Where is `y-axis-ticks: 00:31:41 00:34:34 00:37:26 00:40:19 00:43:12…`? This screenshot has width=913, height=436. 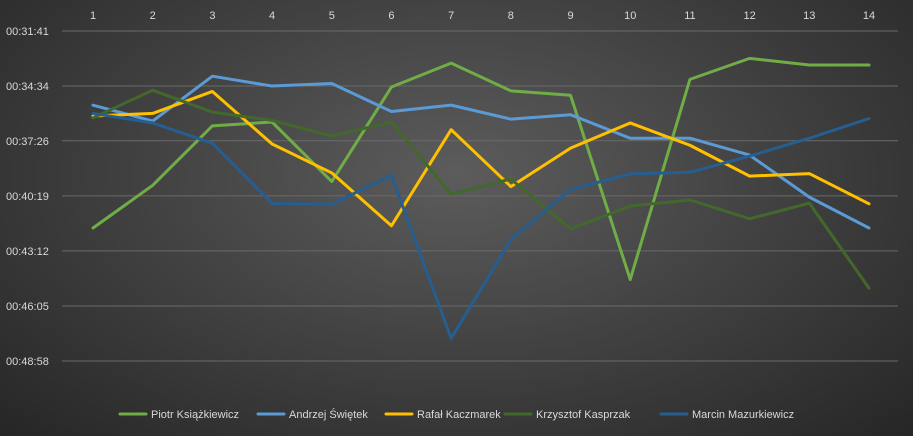 y-axis-ticks: 00:31:41 00:34:34 00:37:26 00:40:19 00:43:12… is located at coordinates (27, 197).